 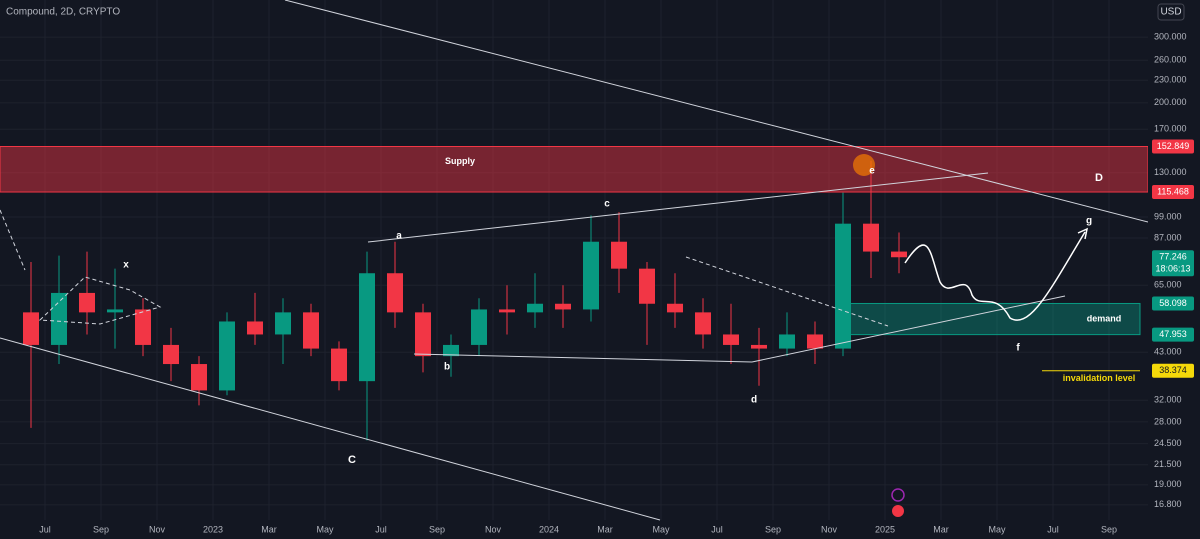 I want to click on y-tick-label: 21.500, so click(x=1168, y=464).